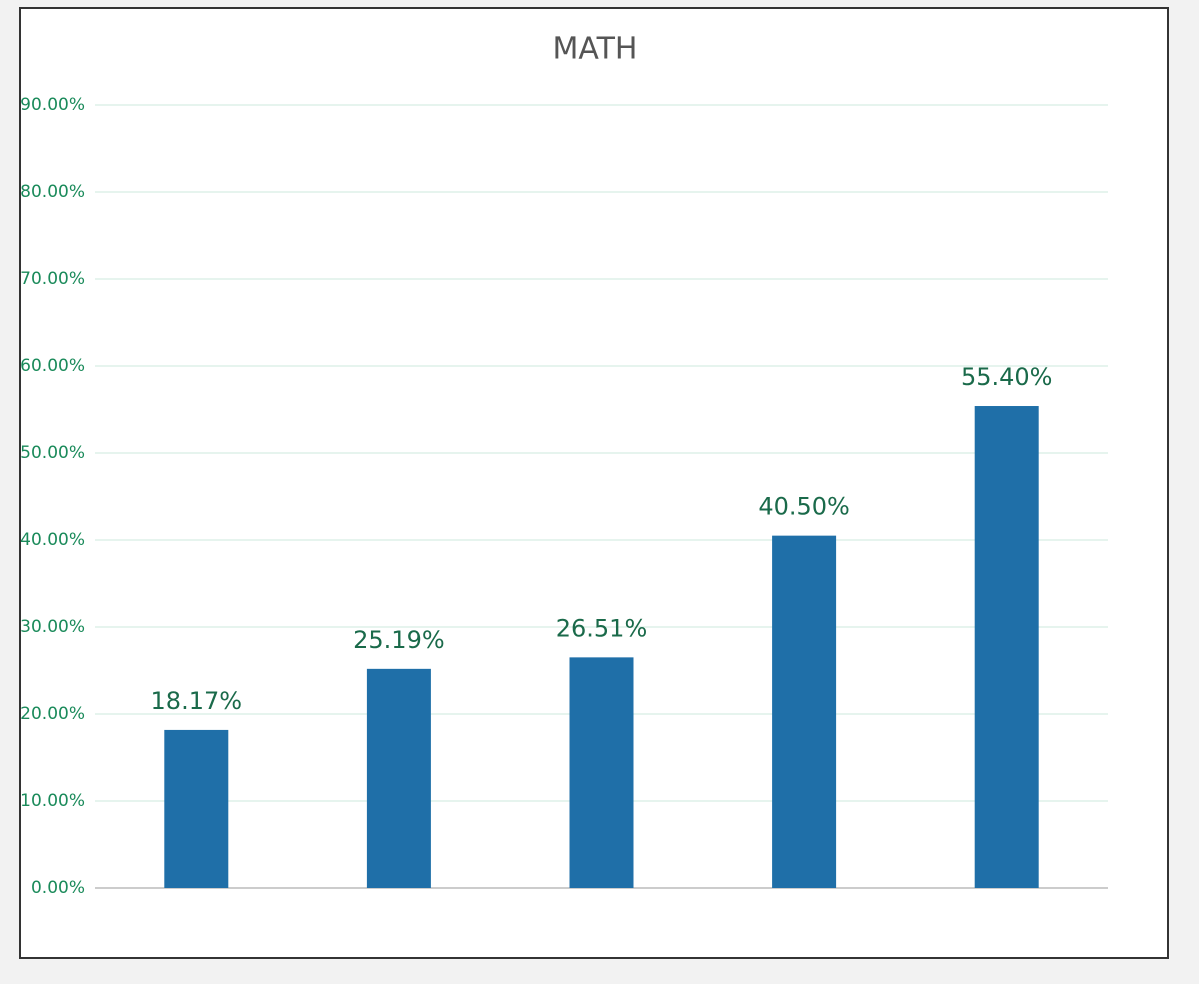 This screenshot has height=984, width=1199. Describe the element at coordinates (52, 540) in the screenshot. I see `y-tick-label: 40.00%` at that location.